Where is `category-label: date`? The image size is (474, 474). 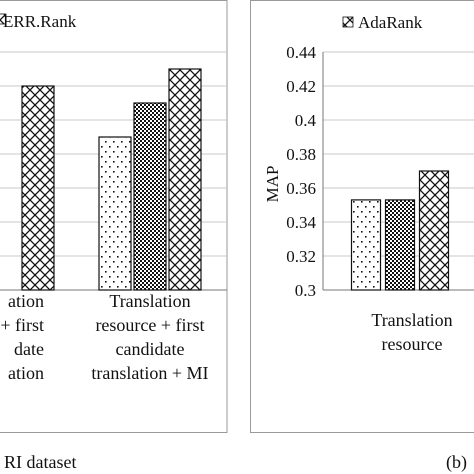
category-label: date is located at coordinates (29, 349).